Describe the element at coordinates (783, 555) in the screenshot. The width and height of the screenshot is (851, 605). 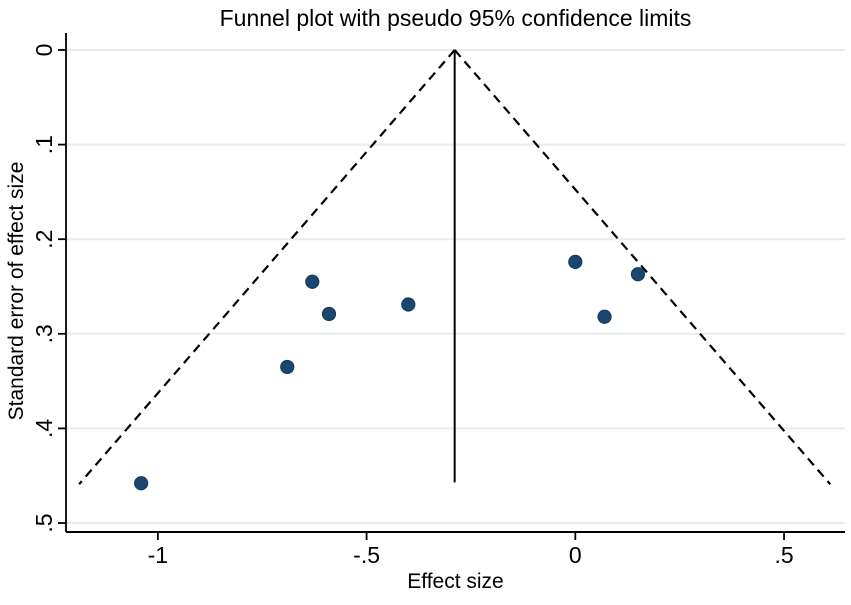
I see `x-tick-label: .5` at that location.